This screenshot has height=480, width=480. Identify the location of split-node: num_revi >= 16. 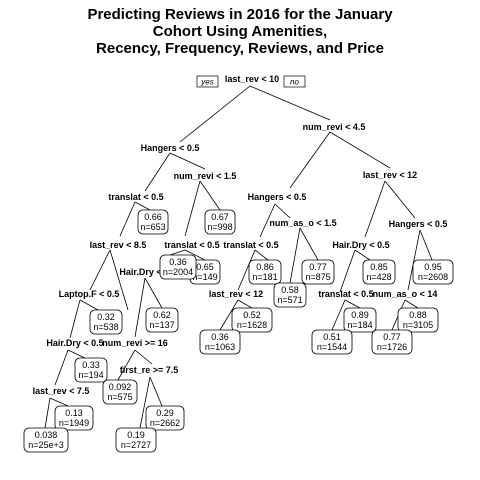
(135, 343).